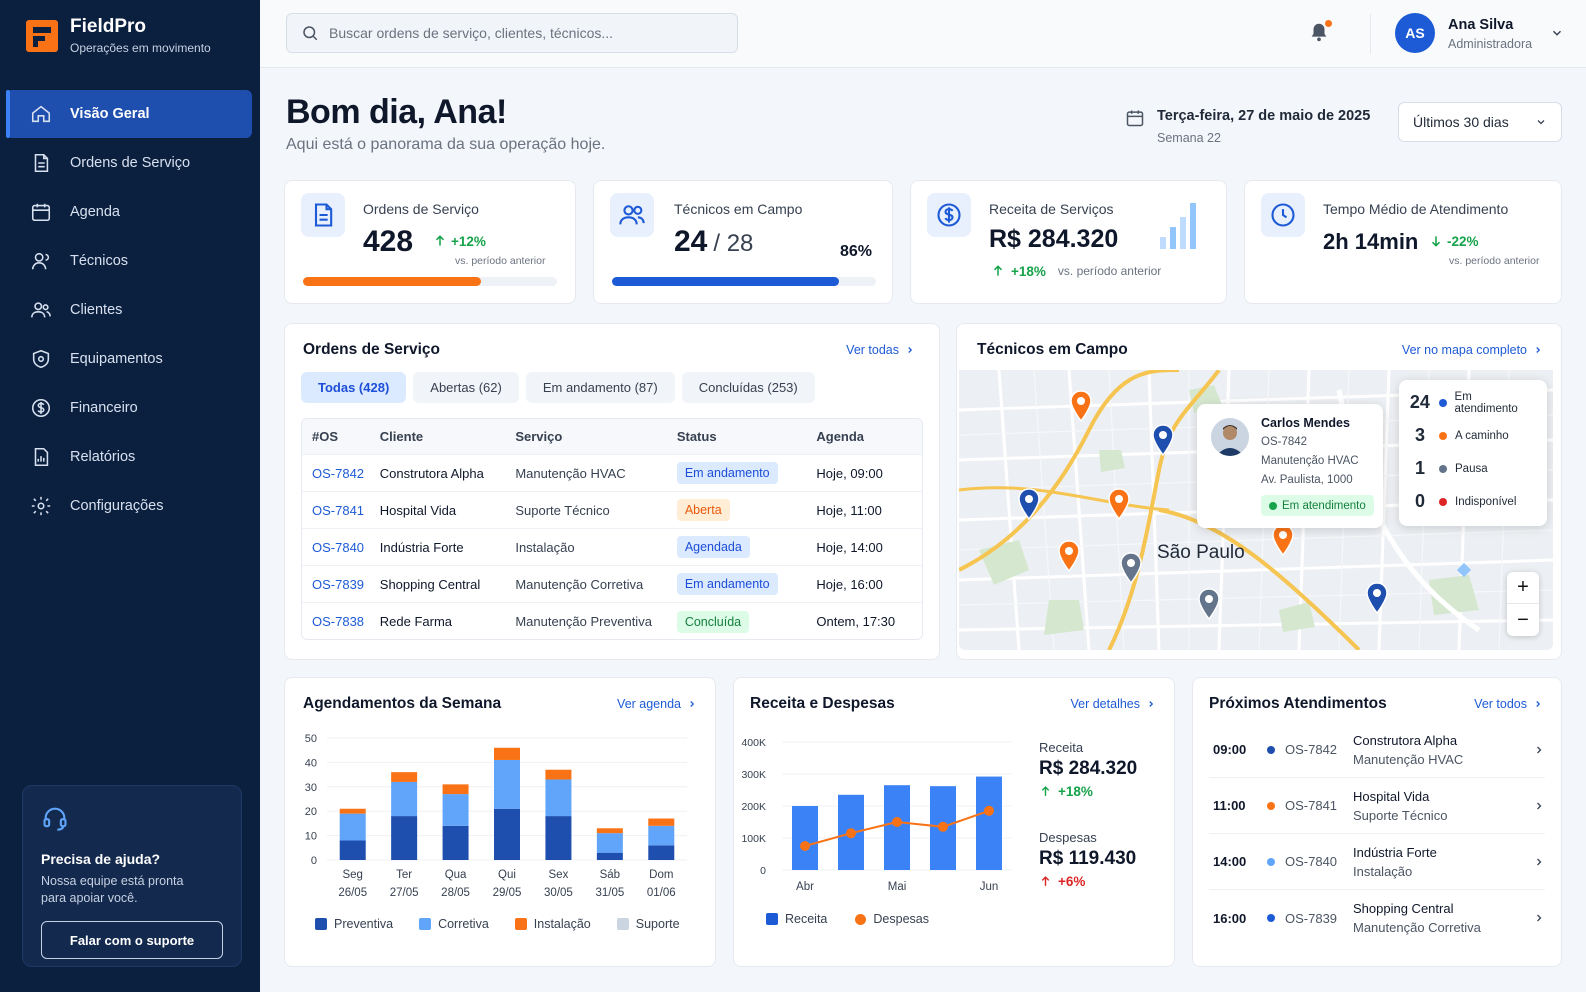 This screenshot has width=1586, height=992. I want to click on upcoming-item: 11:00 OS-7841 Hospital Vida Suporte Técnico, so click(1377, 806).